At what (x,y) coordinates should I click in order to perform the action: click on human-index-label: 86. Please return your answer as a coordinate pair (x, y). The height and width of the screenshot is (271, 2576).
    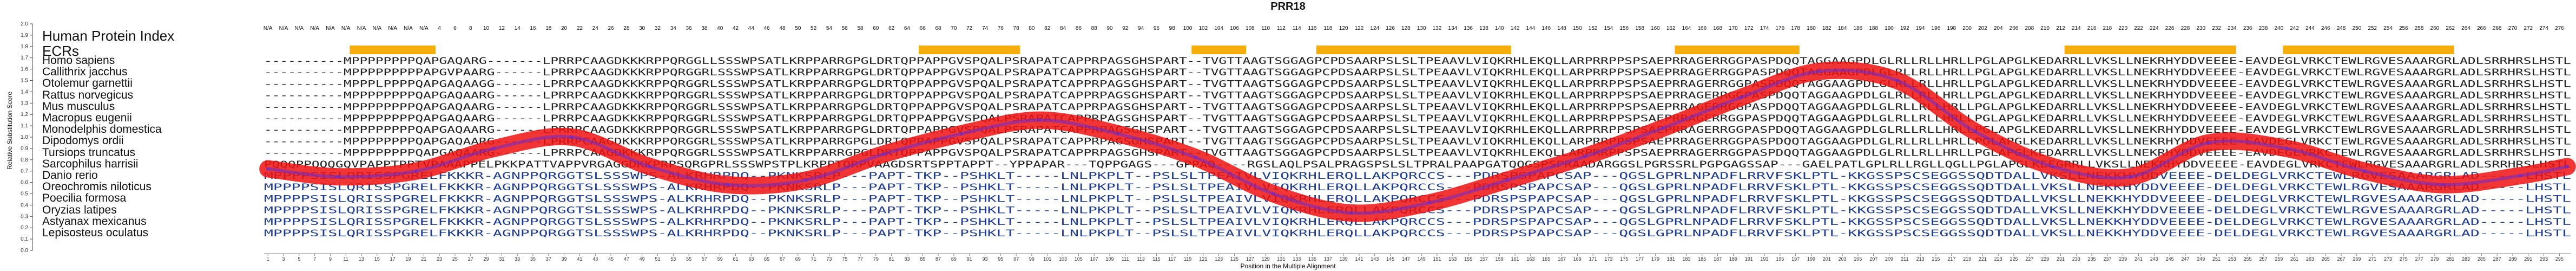
    Looking at the image, I should click on (1079, 28).